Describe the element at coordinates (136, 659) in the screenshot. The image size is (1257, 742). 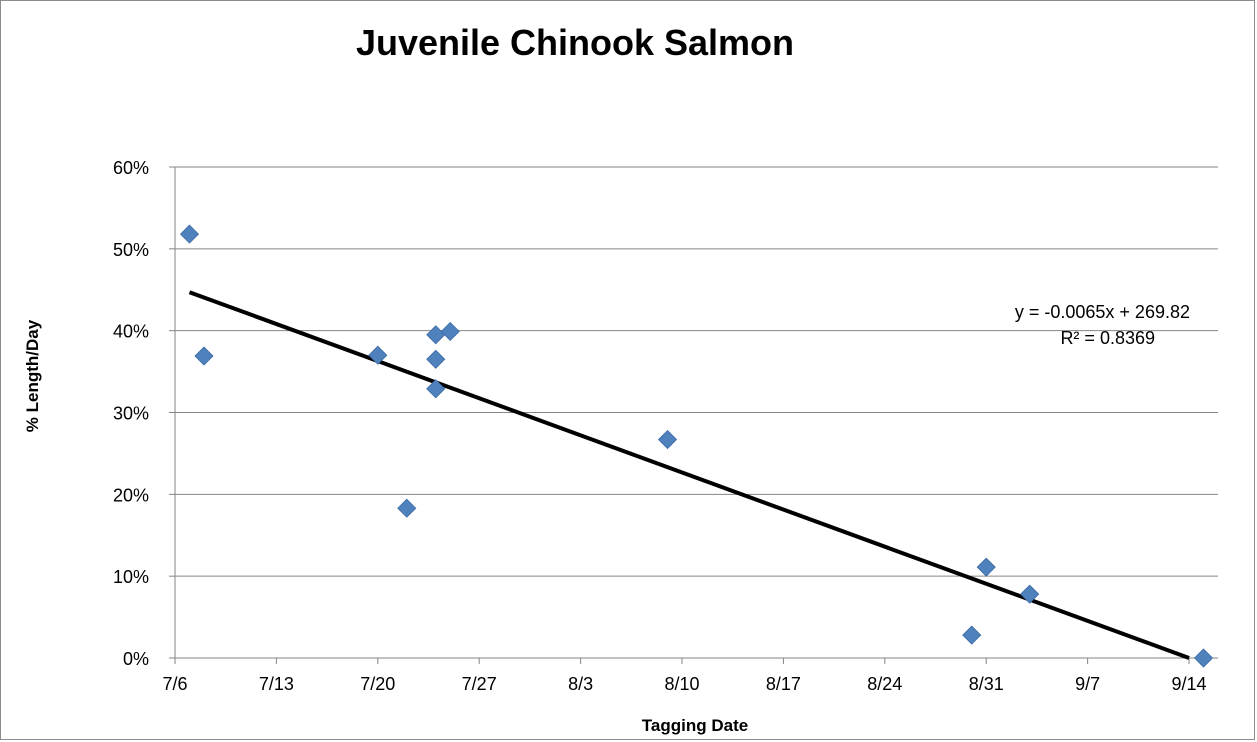
I see `y-tick-label: 0%` at that location.